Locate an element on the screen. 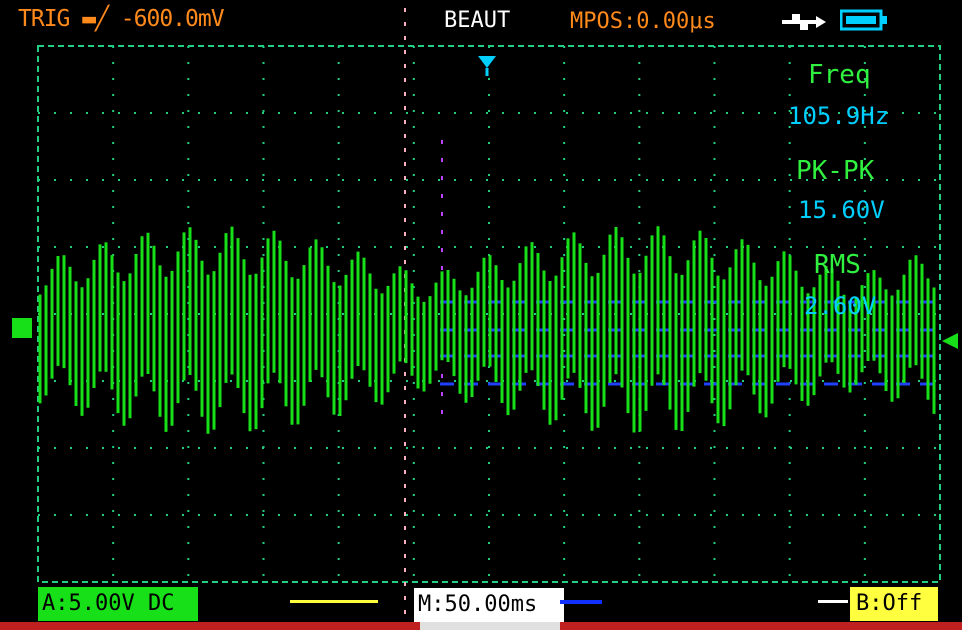 Image resolution: width=962 pixels, height=630 pixels. channel-b-status-label: B:Off is located at coordinates (894, 604).